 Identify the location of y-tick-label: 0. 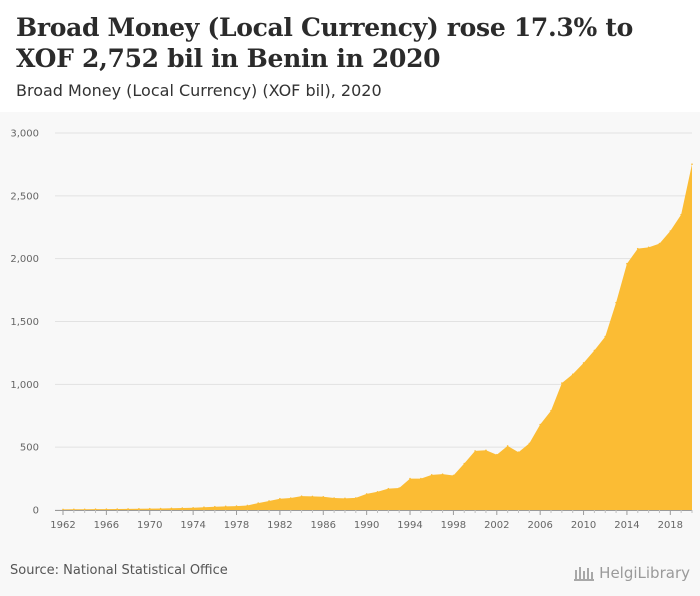
(36, 511).